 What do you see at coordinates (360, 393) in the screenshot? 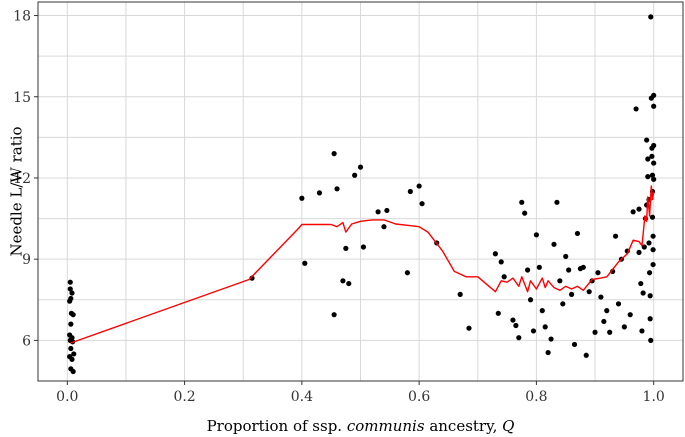
I see `x-axis: 0.0 0.2 0.4 0.6 0.8 1.0` at bounding box center [360, 393].